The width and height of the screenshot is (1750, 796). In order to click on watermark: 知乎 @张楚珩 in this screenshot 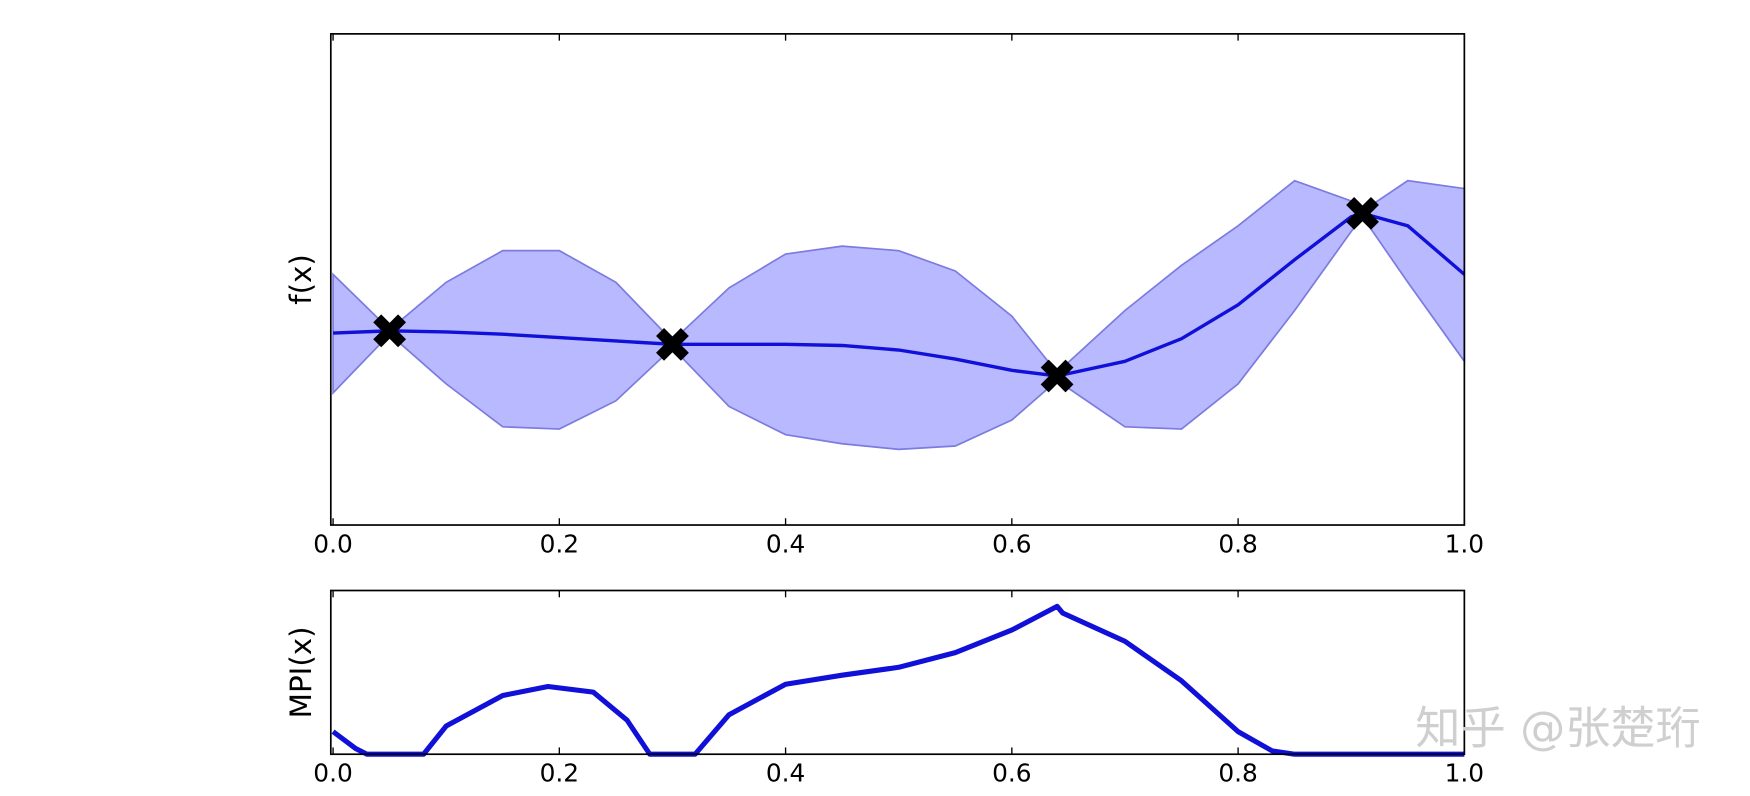, I will do `click(1557, 728)`.